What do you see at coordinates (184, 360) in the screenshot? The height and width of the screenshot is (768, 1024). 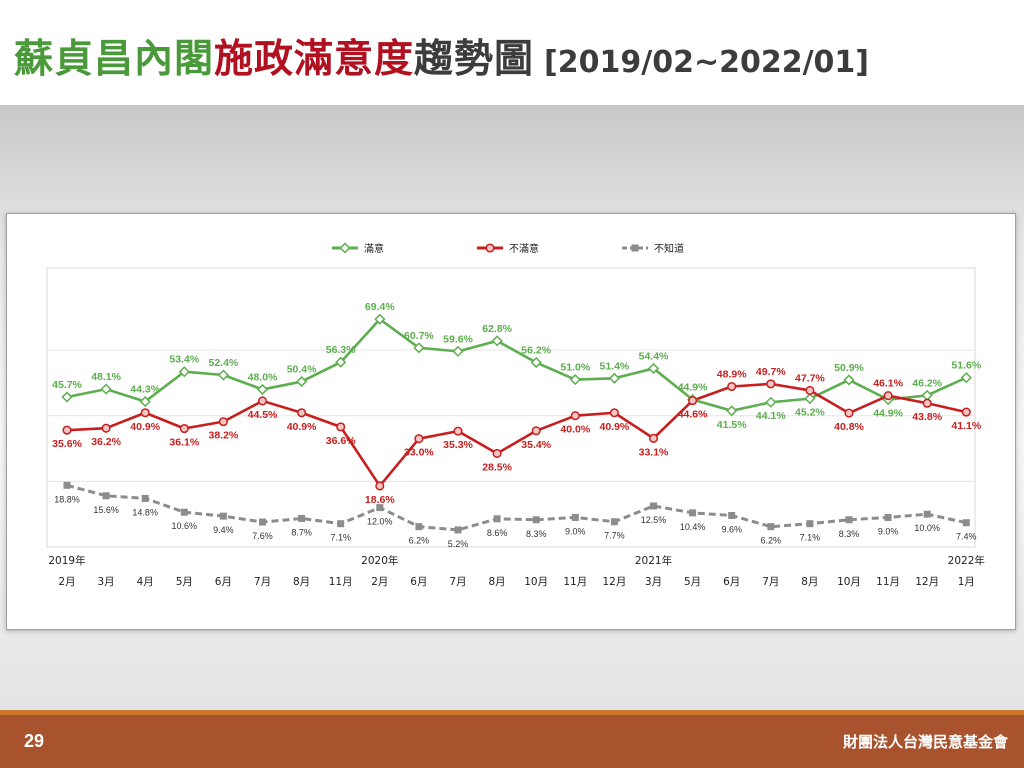 I see `data-label-滿意: 53.4%` at bounding box center [184, 360].